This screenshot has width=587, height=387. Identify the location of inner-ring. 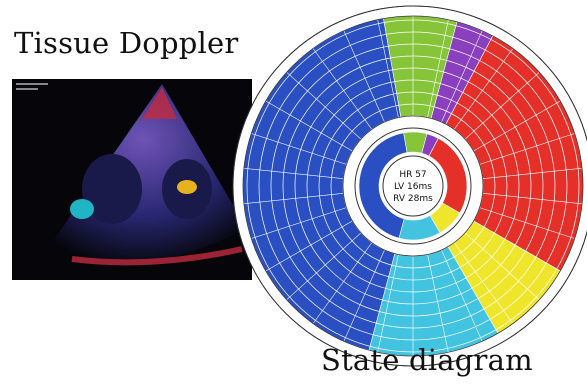
(413, 186).